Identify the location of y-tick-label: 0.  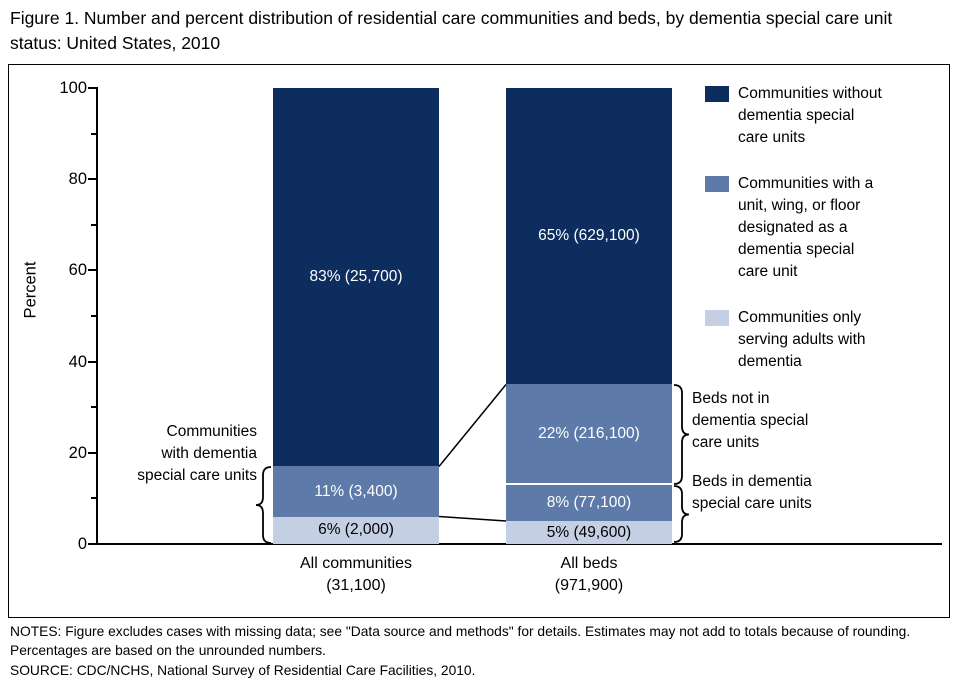
(82, 544).